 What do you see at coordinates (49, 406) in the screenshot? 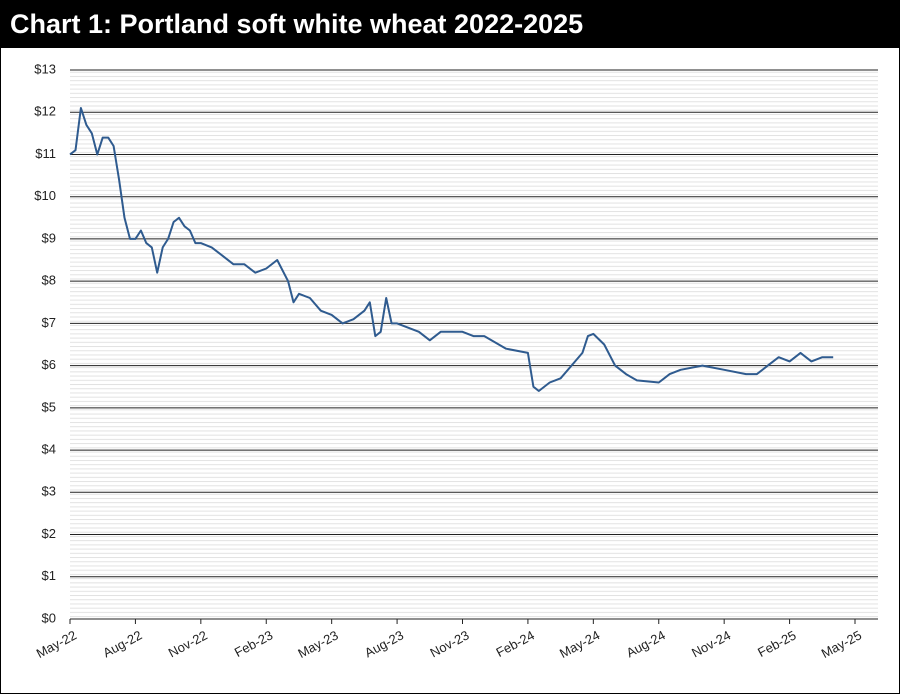
I see `y-tick-label: $5` at bounding box center [49, 406].